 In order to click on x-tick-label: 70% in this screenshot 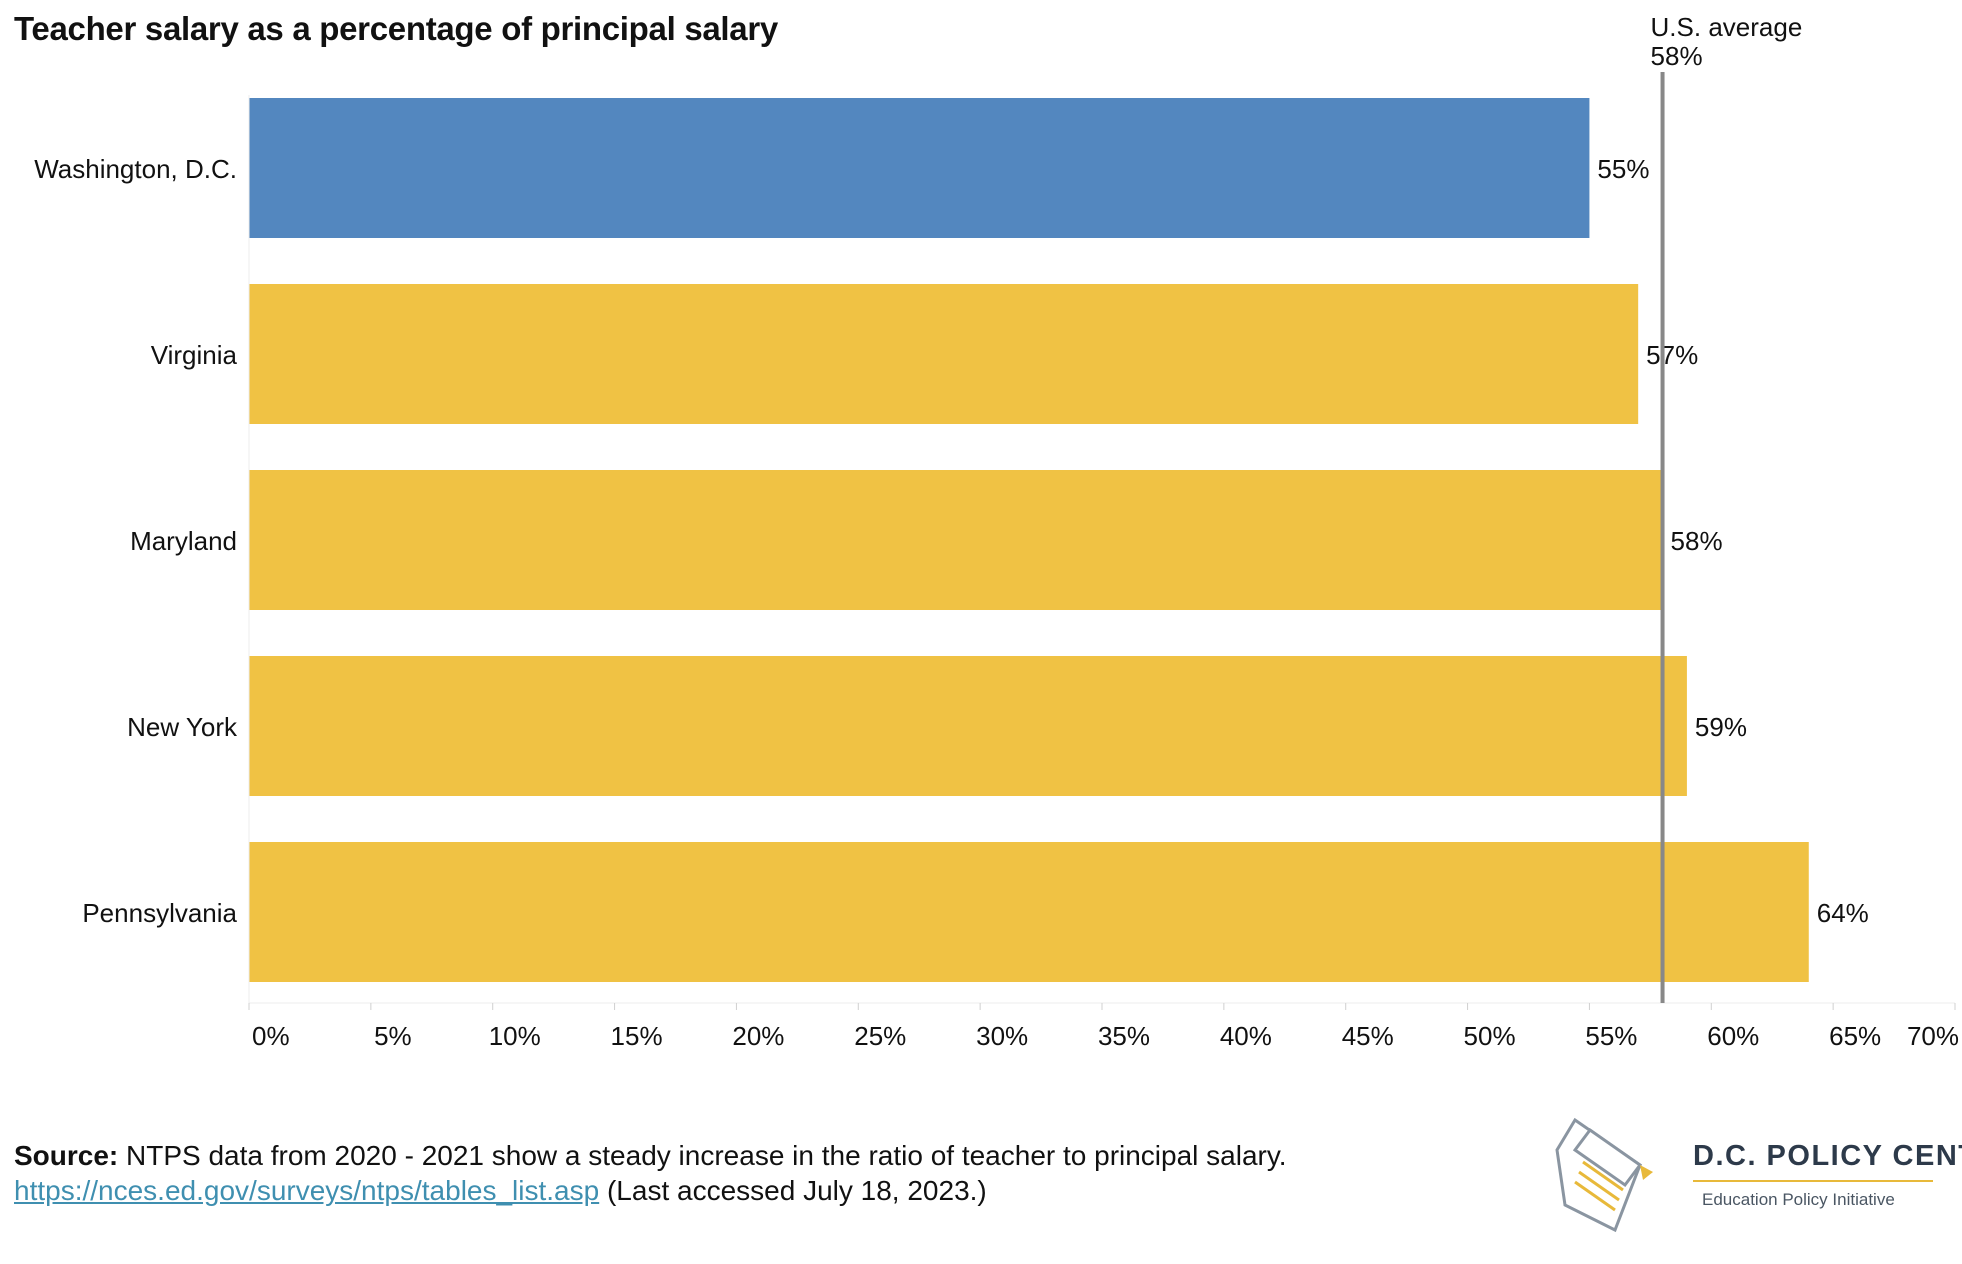, I will do `click(1933, 1036)`.